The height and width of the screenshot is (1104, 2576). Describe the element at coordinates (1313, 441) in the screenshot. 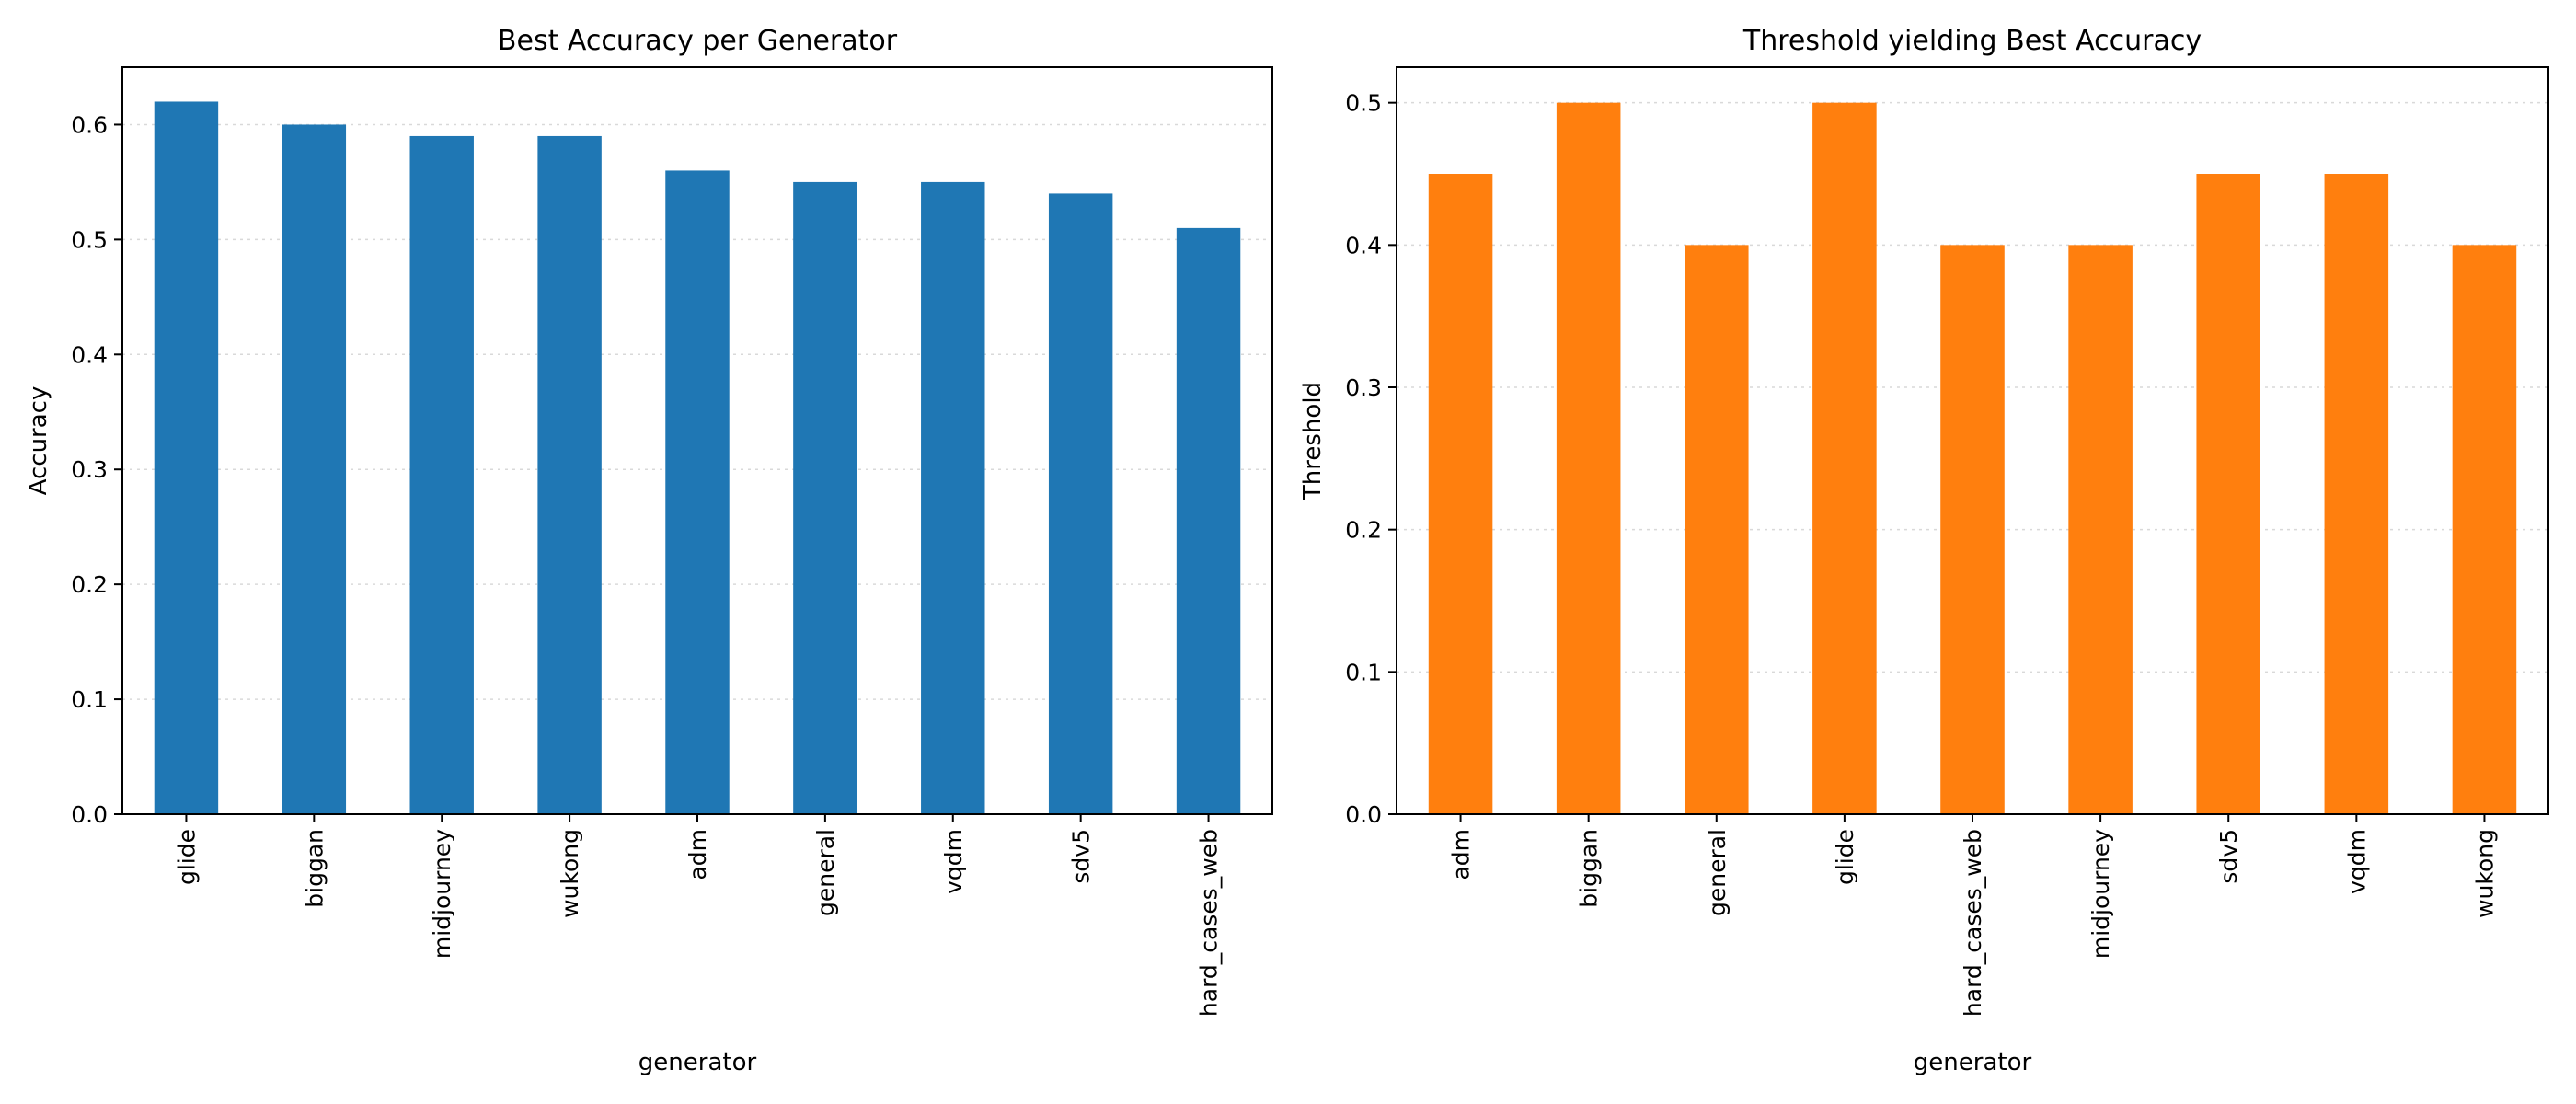

I see `threshold-y-axis-label: Threshold` at that location.